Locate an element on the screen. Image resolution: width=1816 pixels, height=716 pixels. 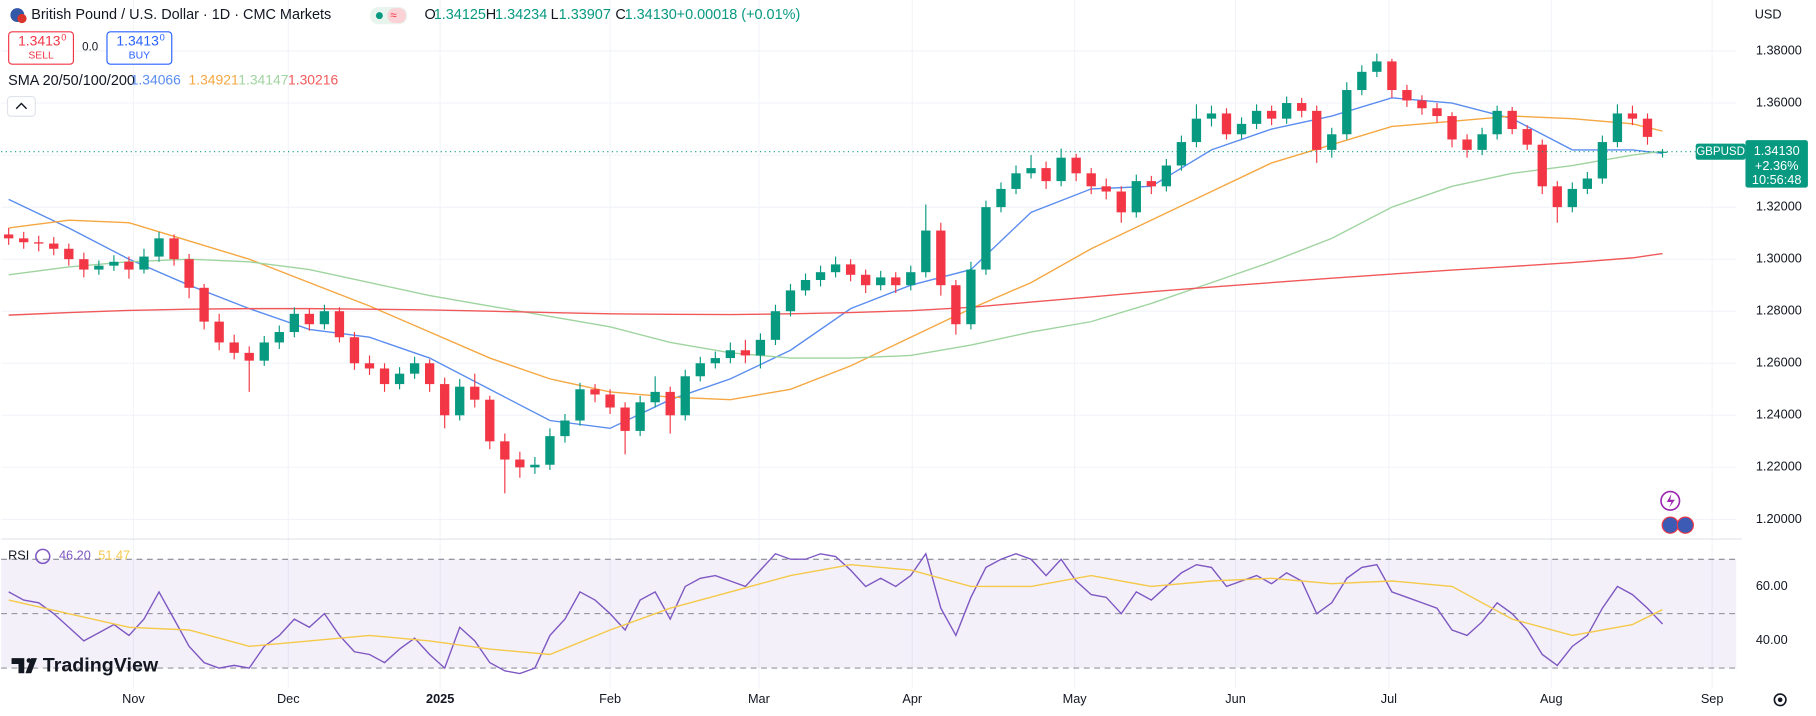
symbol-tag is located at coordinates (1720, 151).